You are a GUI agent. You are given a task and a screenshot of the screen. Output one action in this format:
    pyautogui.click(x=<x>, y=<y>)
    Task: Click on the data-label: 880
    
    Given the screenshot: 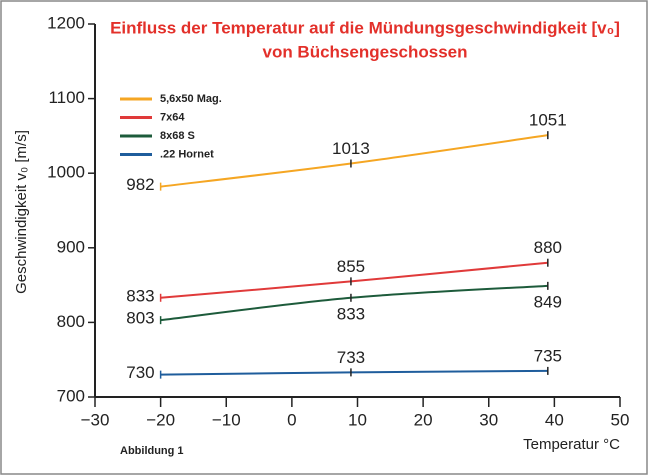 What is the action you would take?
    pyautogui.click(x=548, y=247)
    